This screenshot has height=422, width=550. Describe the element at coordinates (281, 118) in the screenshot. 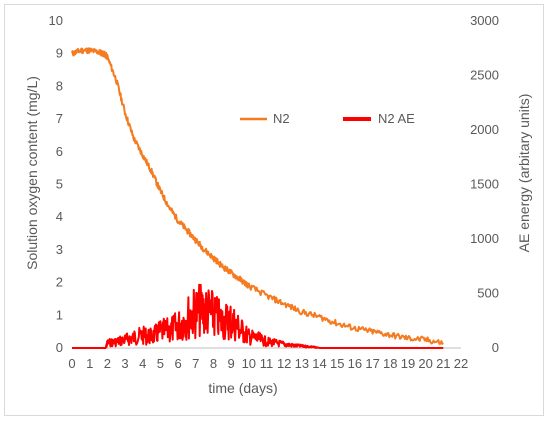

I see `legend-label-n2: N2` at that location.